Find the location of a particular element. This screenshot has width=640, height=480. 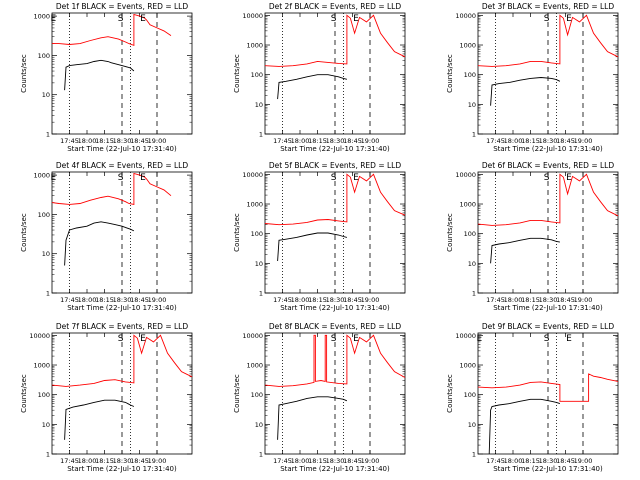

panel-title: Det 2f BLACK = Events, RED = LLD is located at coordinates (335, 6).